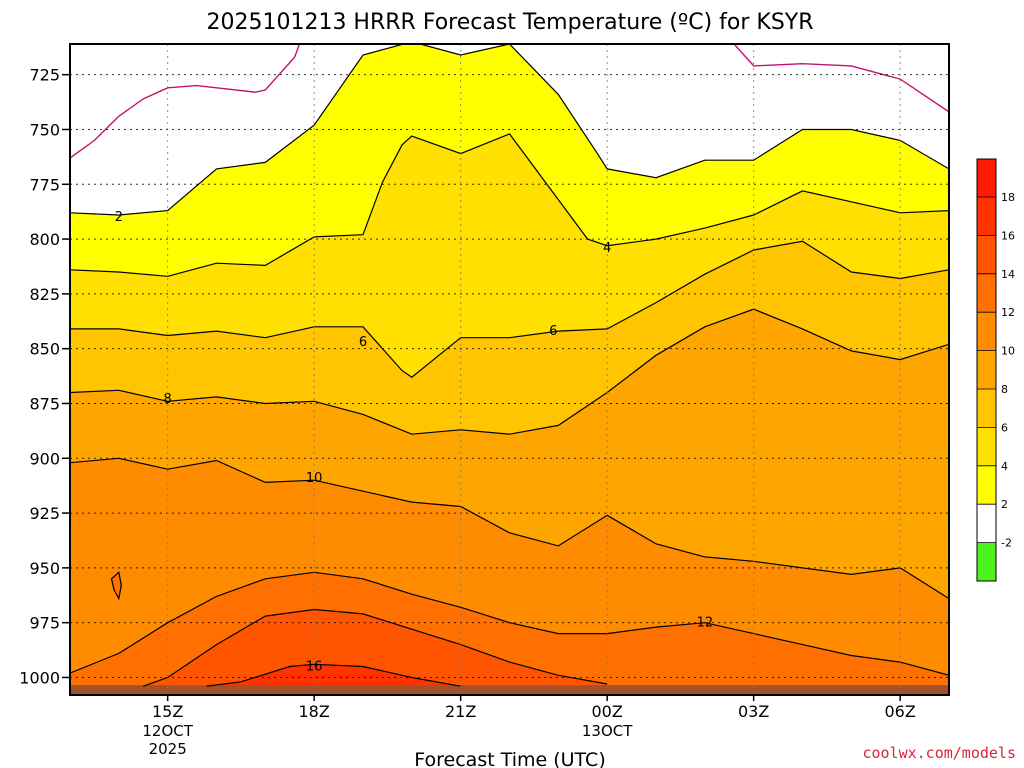  Describe the element at coordinates (1008, 312) in the screenshot. I see `colorbar-tick-label: 12` at that location.